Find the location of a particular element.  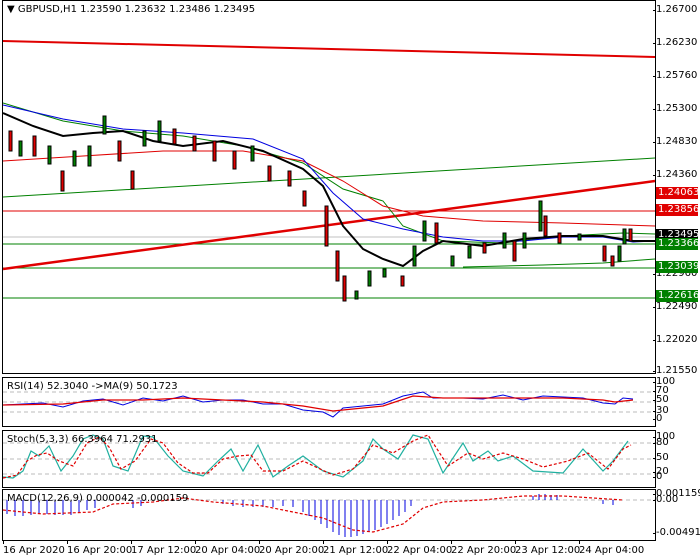

price-tick: 1.22490 is located at coordinates (675, 306).